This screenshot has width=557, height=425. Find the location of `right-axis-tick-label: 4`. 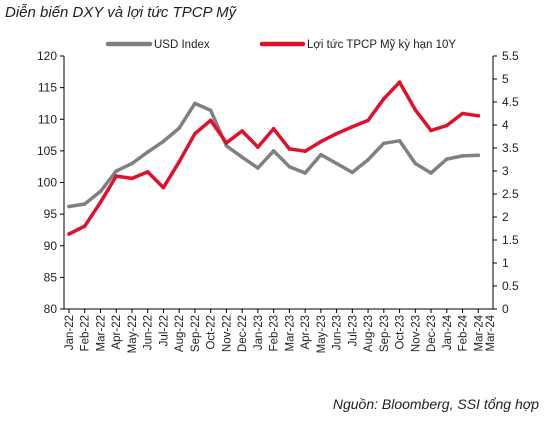

right-axis-tick-label: 4 is located at coordinates (505, 125).